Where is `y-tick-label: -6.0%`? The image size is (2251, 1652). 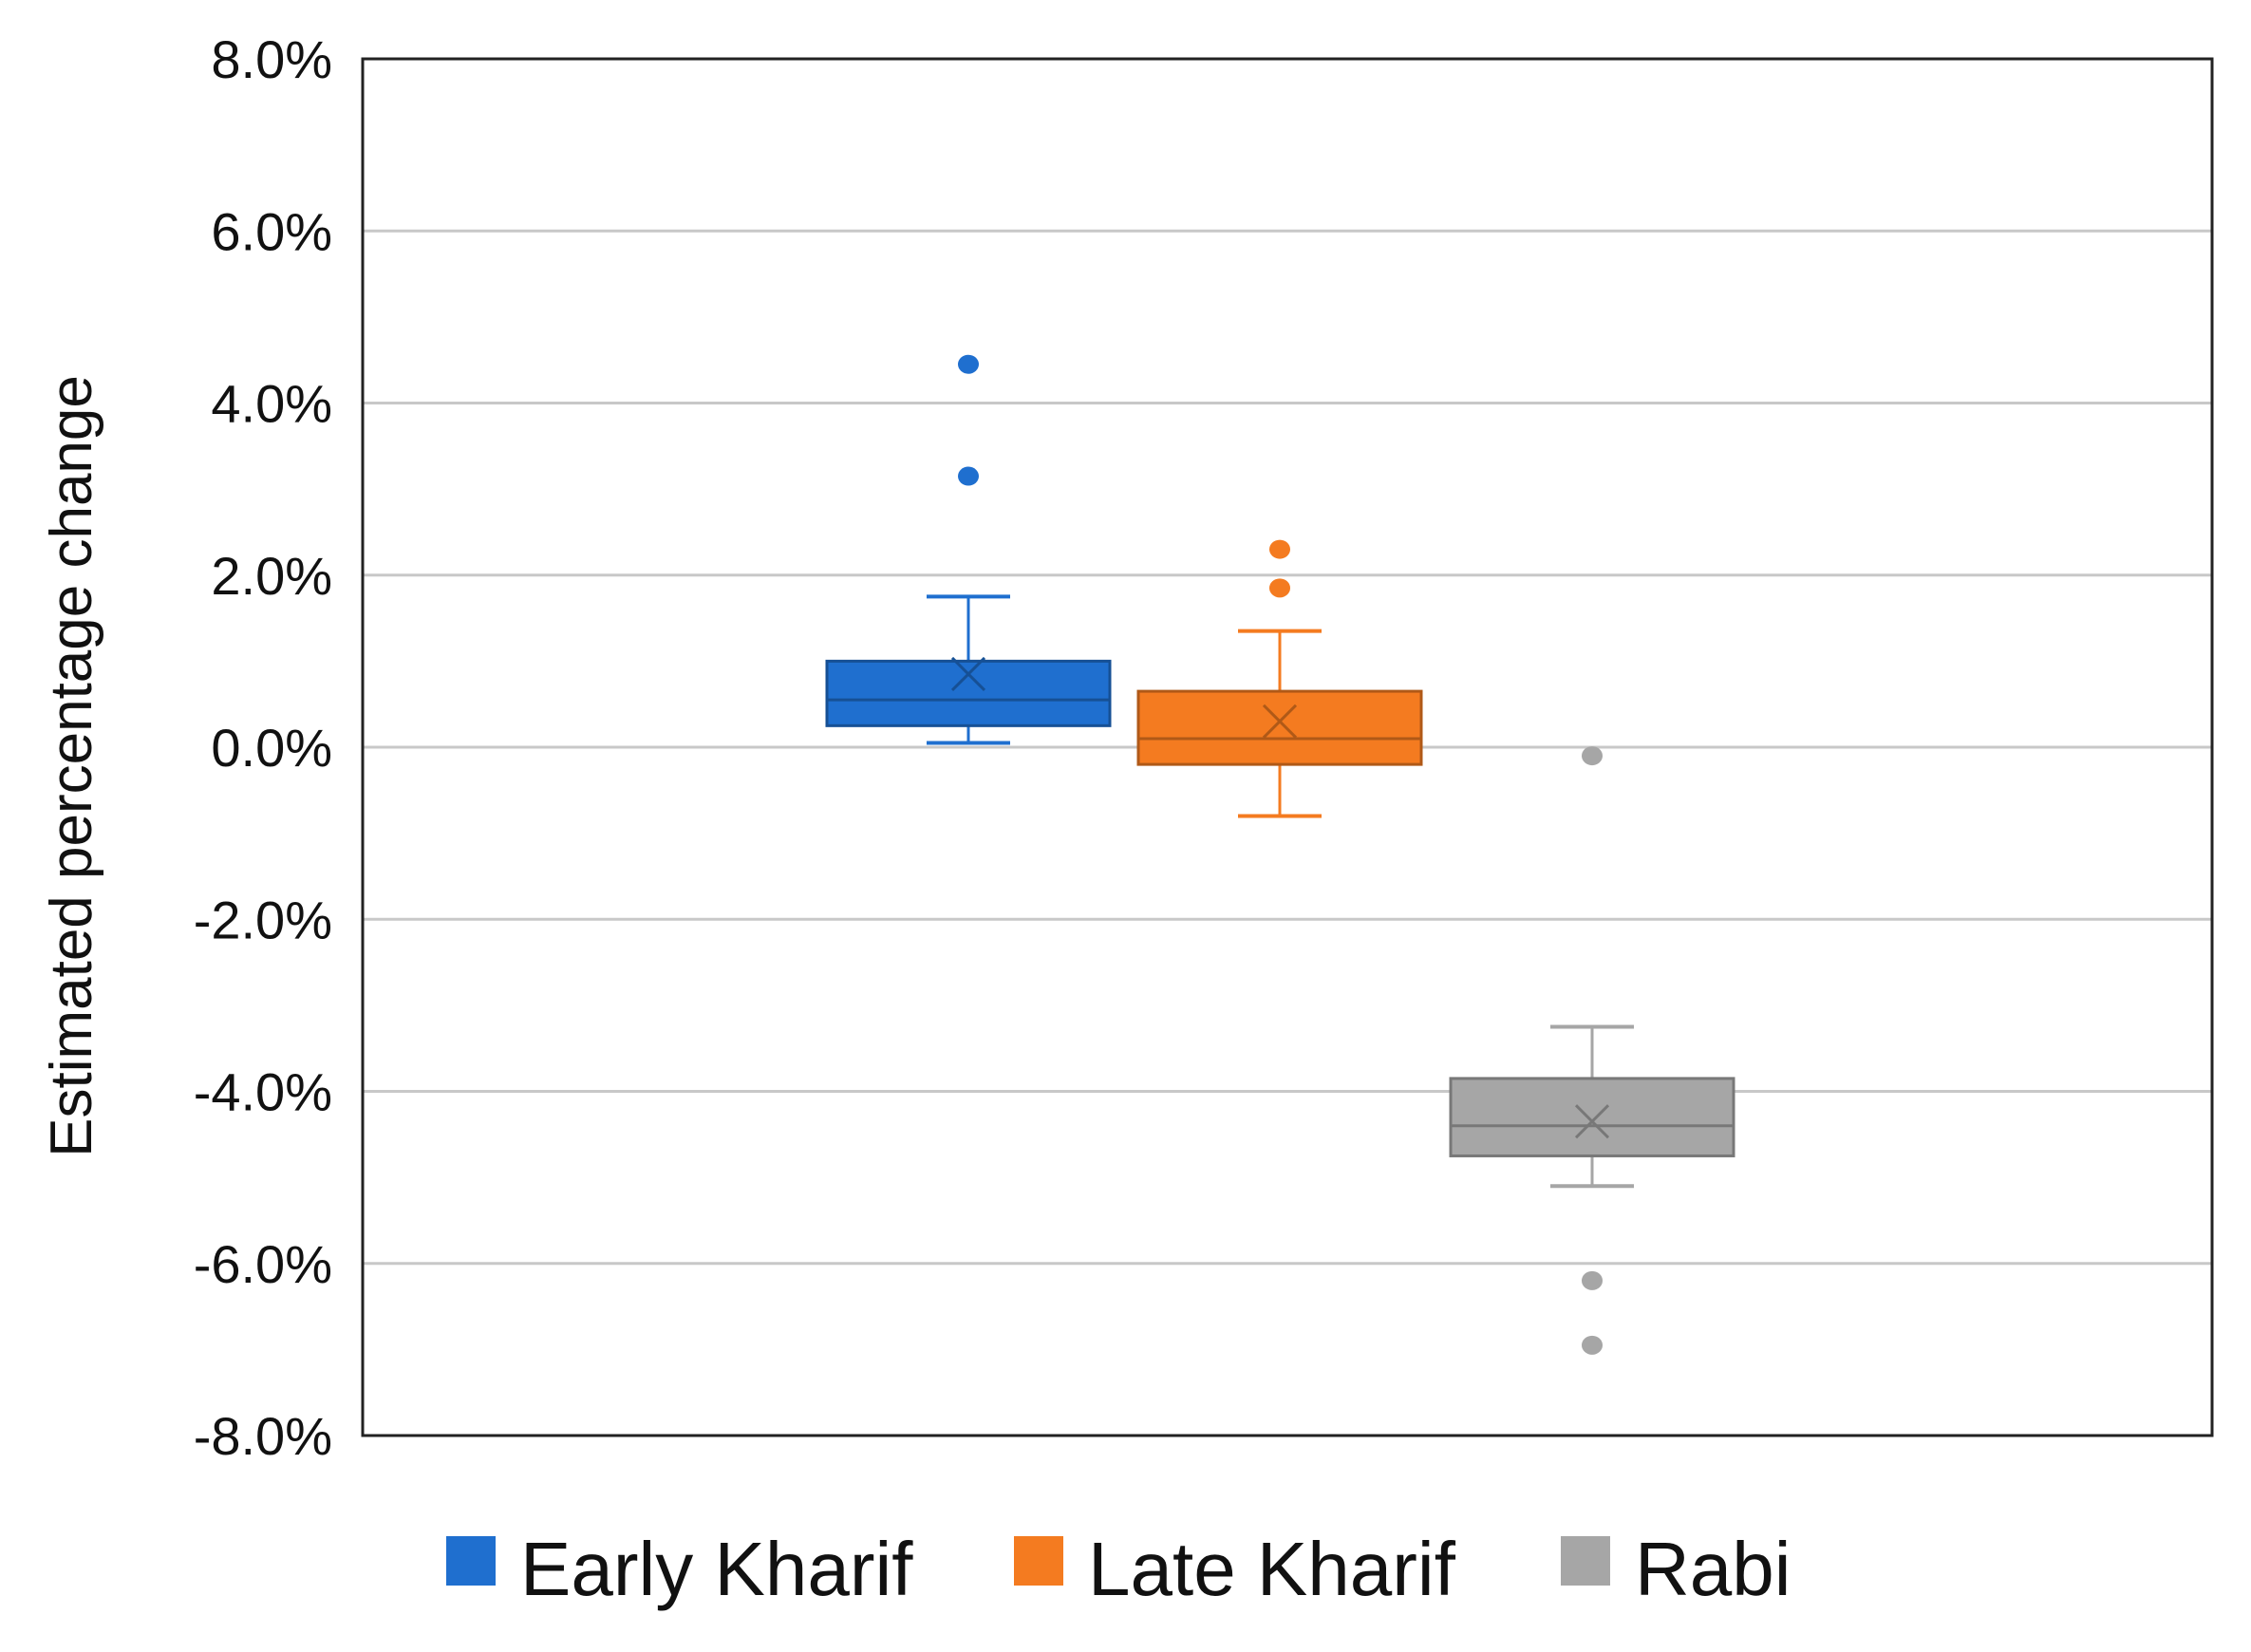 y-tick-label: -6.0% is located at coordinates (263, 1264).